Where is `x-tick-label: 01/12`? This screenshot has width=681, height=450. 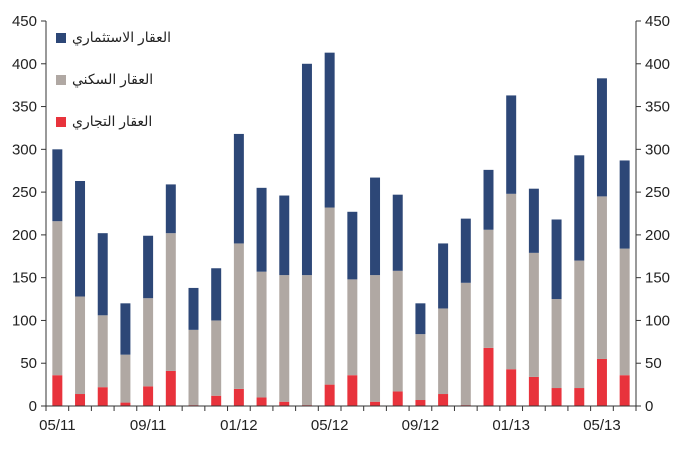
x-tick-label: 01/12 is located at coordinates (239, 425).